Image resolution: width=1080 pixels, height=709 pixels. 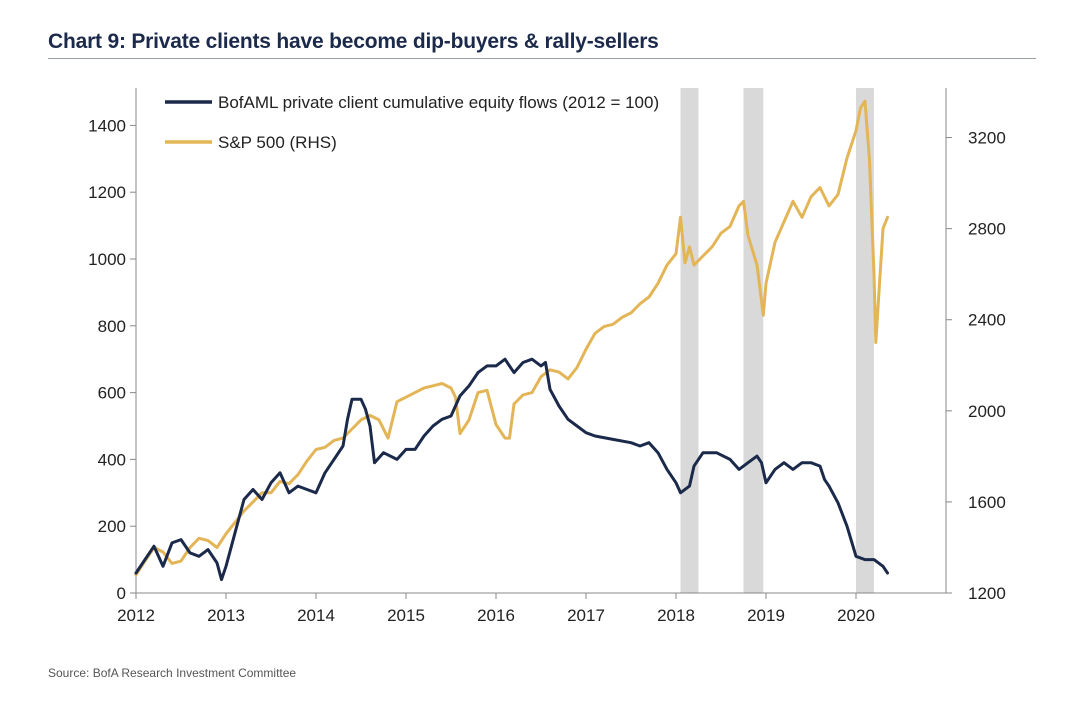 What do you see at coordinates (987, 502) in the screenshot?
I see `y-right-tick-label: 1600` at bounding box center [987, 502].